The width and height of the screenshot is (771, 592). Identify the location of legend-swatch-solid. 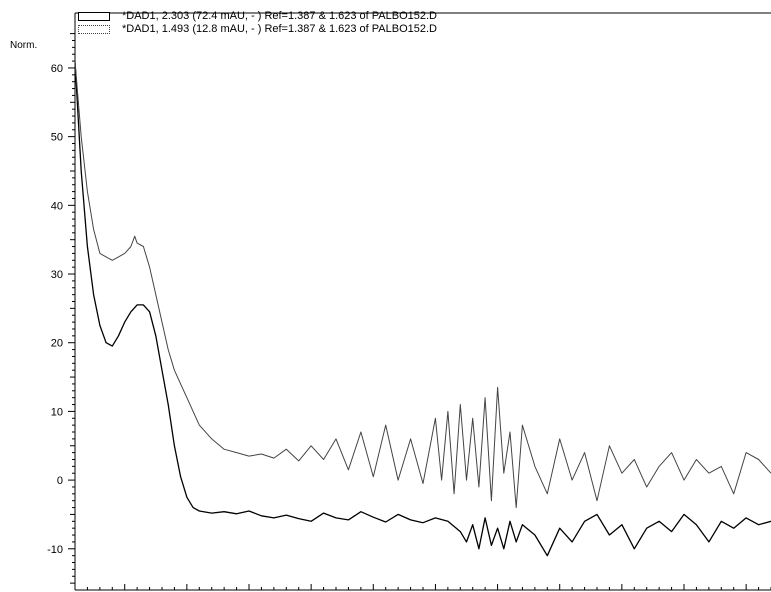
(94, 16).